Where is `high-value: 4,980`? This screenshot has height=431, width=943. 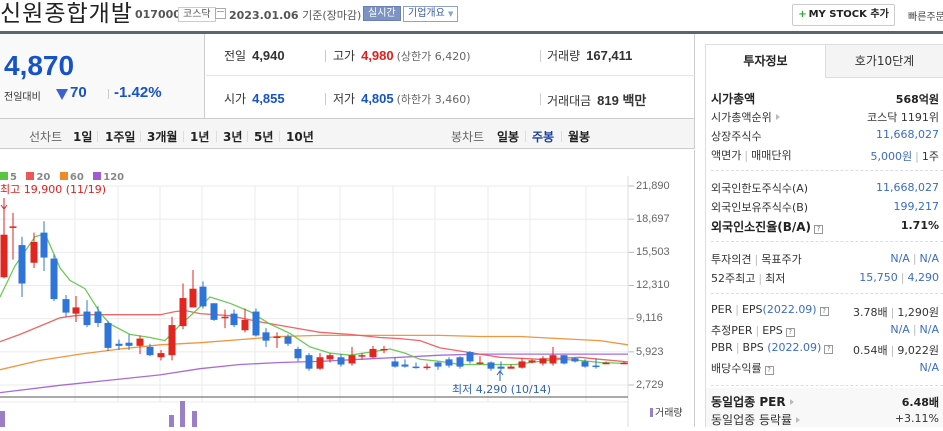 high-value: 4,980 is located at coordinates (377, 55).